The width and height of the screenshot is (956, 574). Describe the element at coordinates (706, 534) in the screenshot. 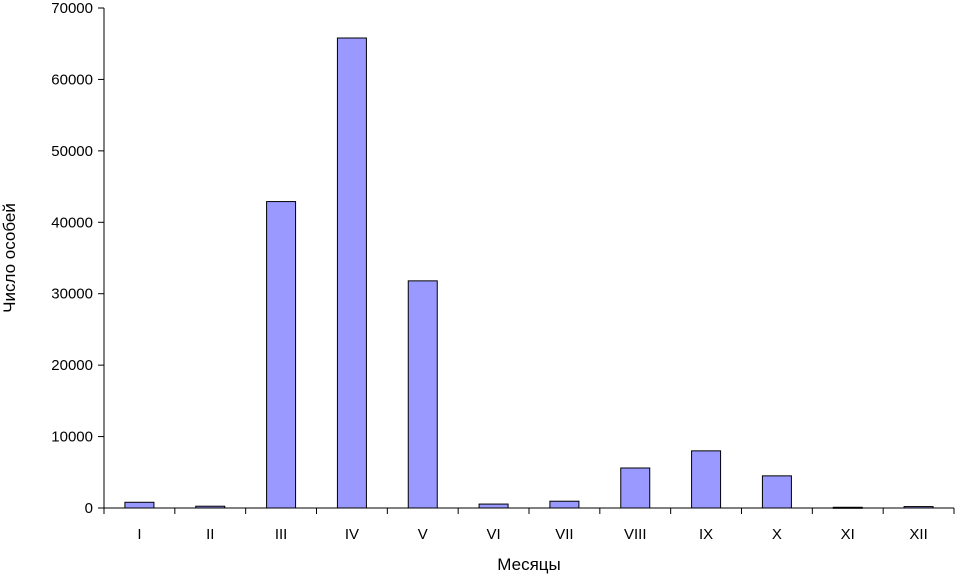

I see `x-tick-label: IX` at that location.